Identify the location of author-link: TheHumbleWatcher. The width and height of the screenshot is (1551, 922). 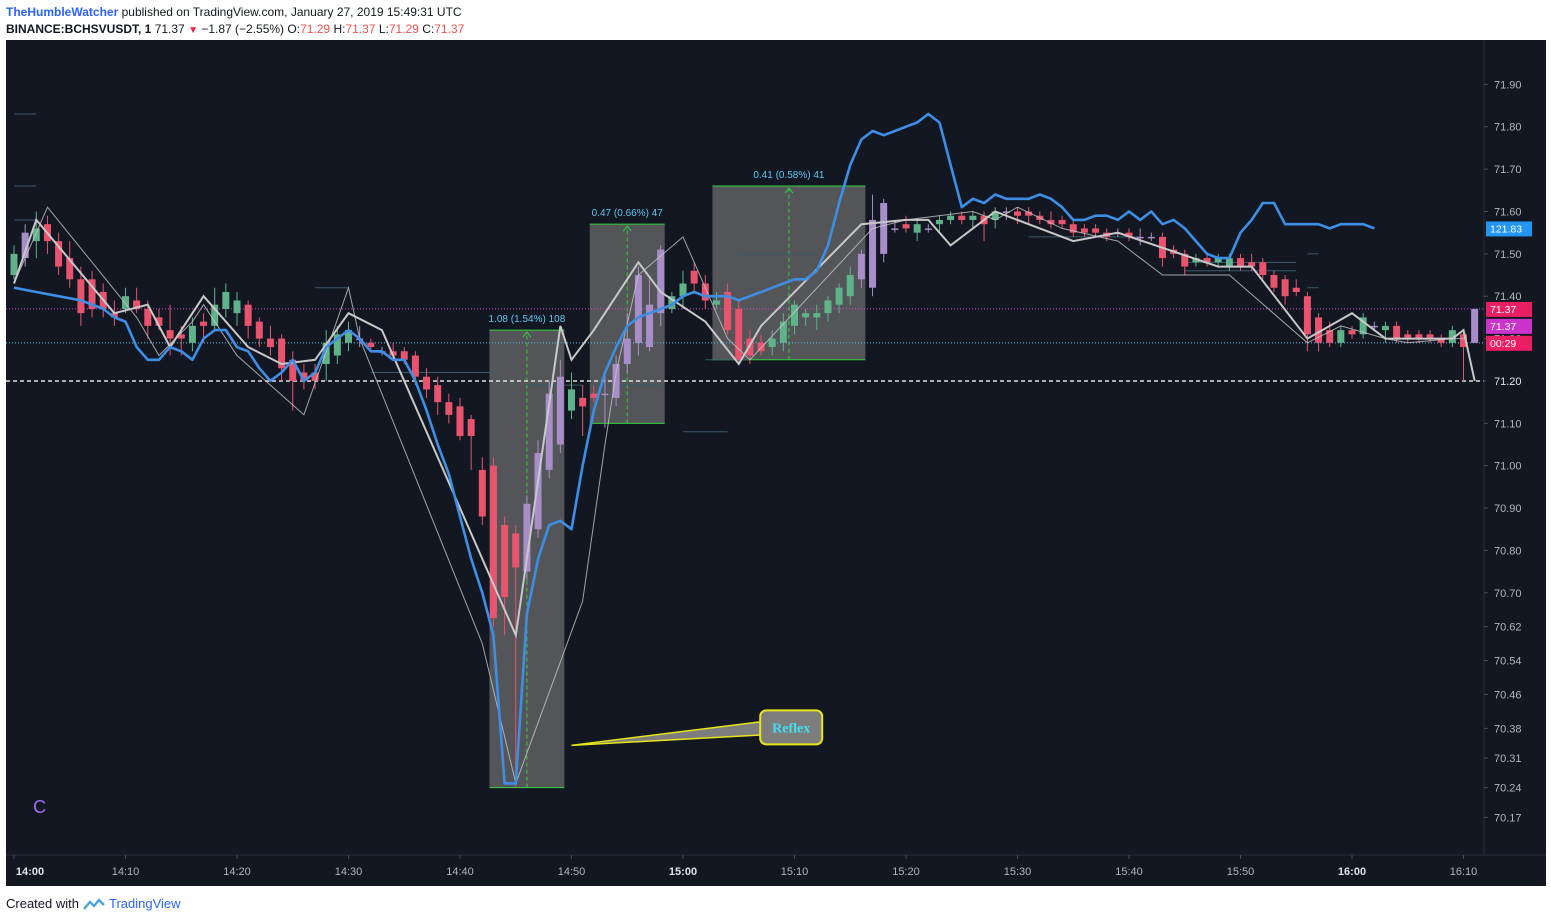
(62, 12).